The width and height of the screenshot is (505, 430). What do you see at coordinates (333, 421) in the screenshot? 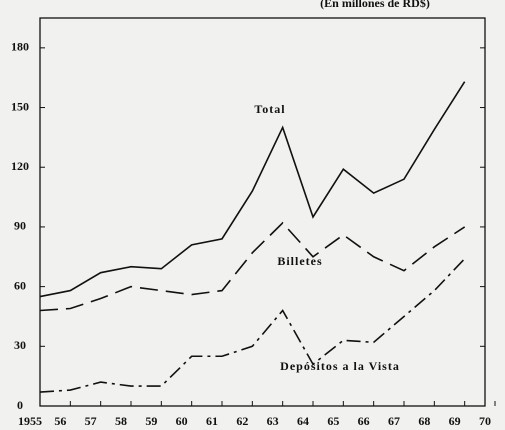
I see `x-tick-label: 65` at bounding box center [333, 421].